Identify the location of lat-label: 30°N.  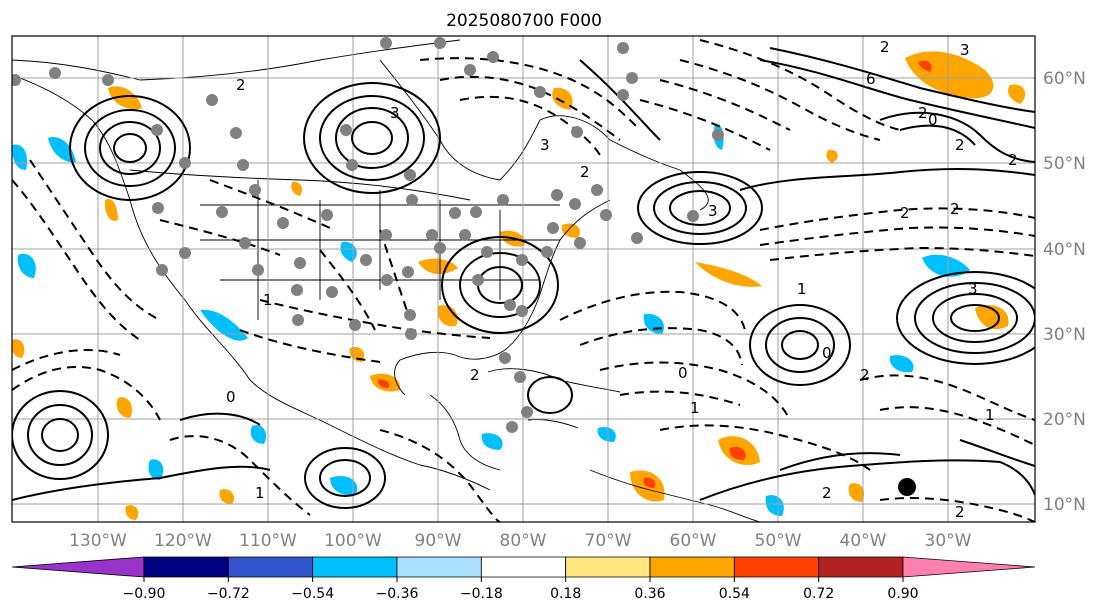
(1064, 335).